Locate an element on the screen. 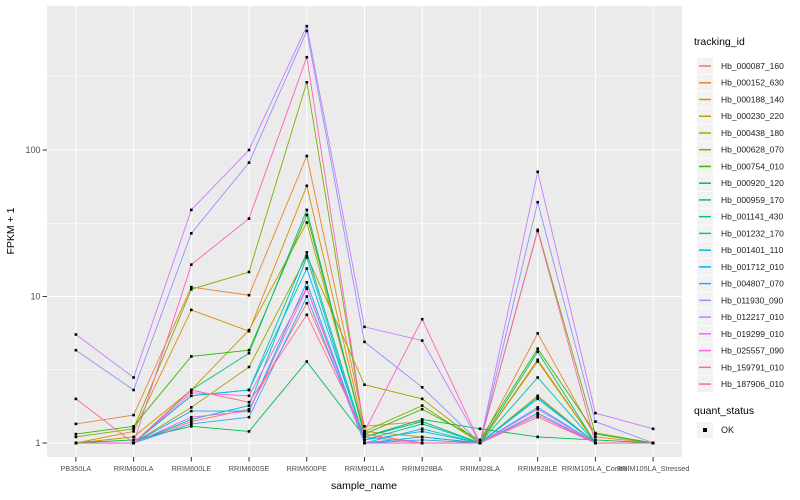  x-tick-label: RRIM105LA_Stressed is located at coordinates (653, 468).